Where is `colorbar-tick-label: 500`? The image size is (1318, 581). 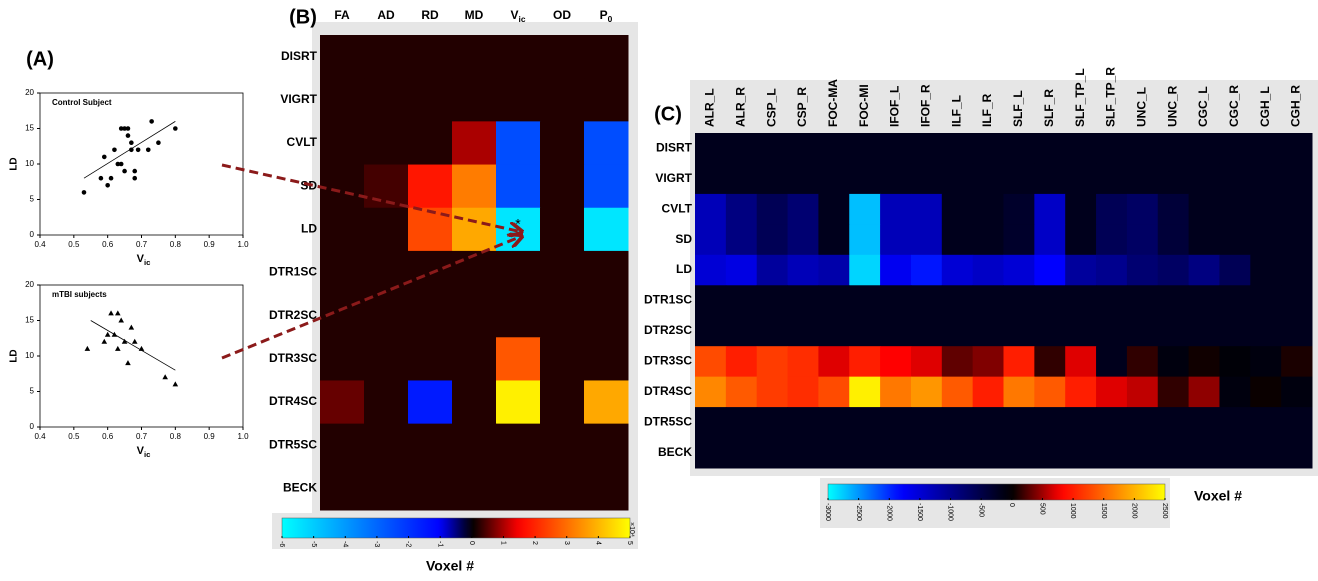
colorbar-tick-label: 500 is located at coordinates (1042, 509).